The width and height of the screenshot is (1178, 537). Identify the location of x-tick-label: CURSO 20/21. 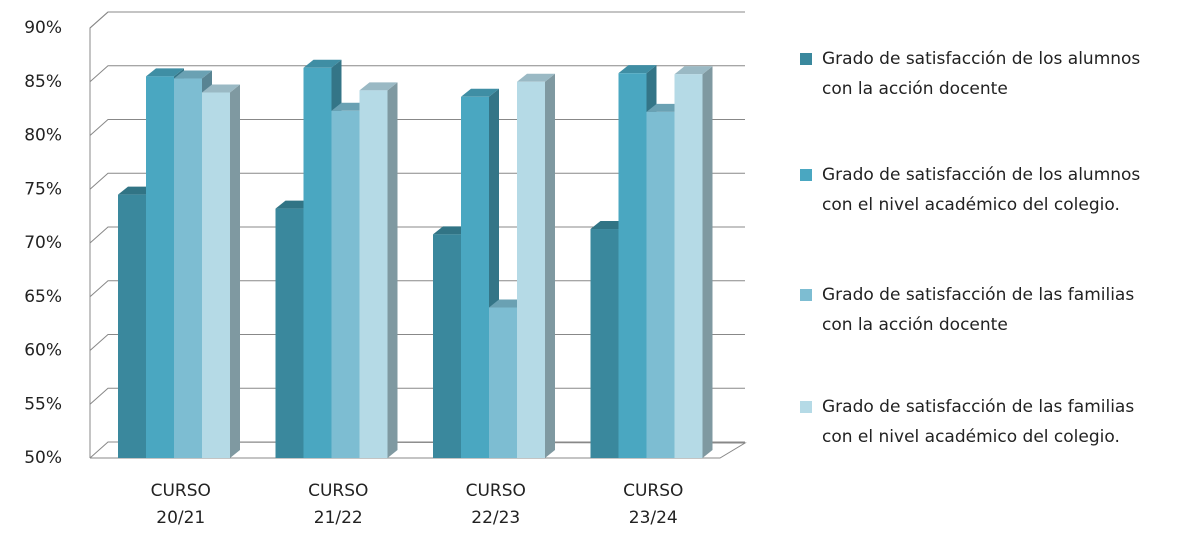
(180, 504).